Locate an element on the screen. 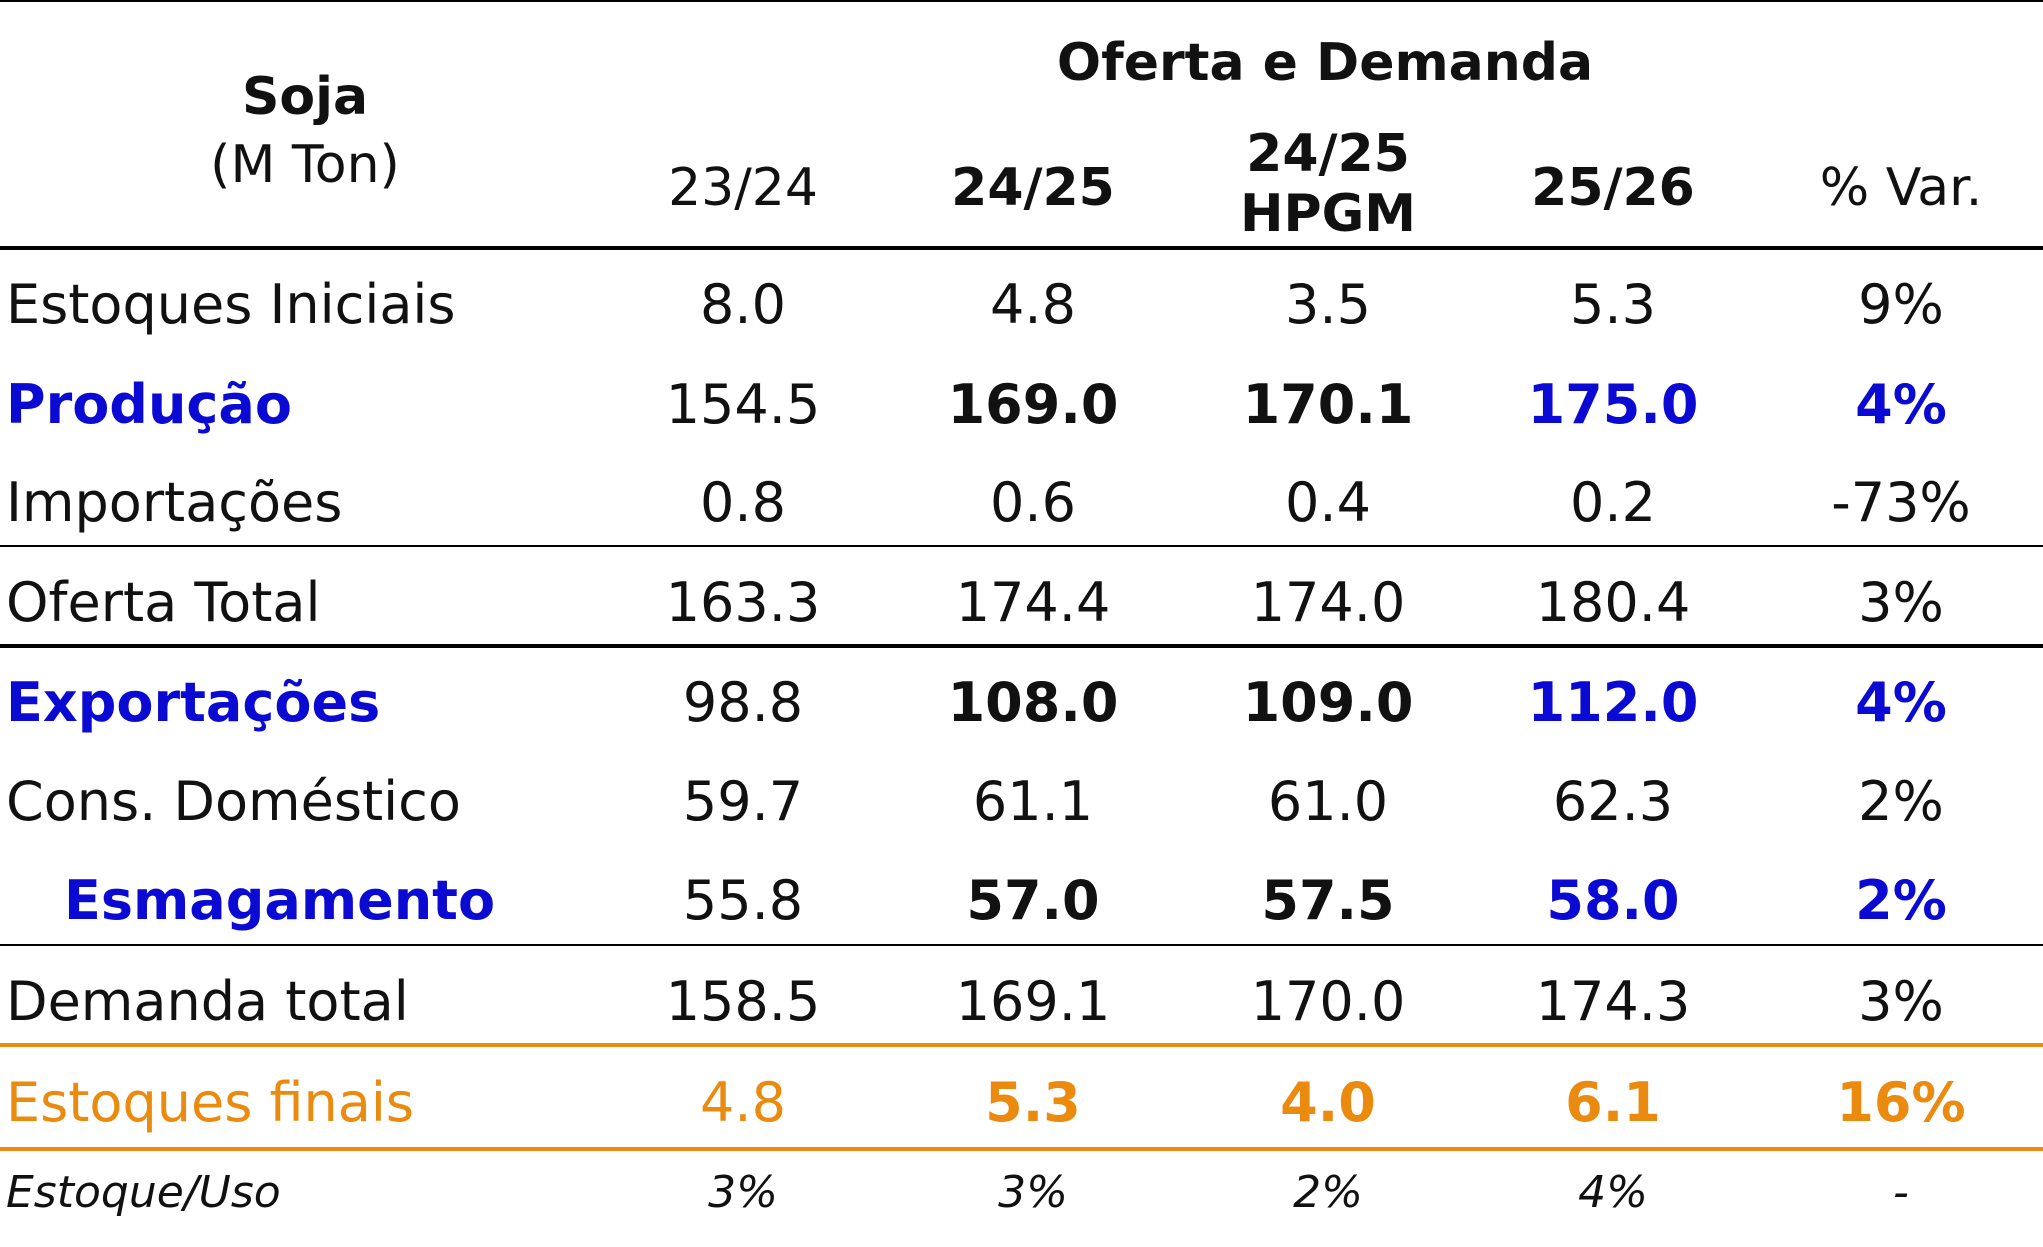 Image resolution: width=2043 pixels, height=1247 pixels. cell-24-25-hpgm: 2% is located at coordinates (1328, 1192).